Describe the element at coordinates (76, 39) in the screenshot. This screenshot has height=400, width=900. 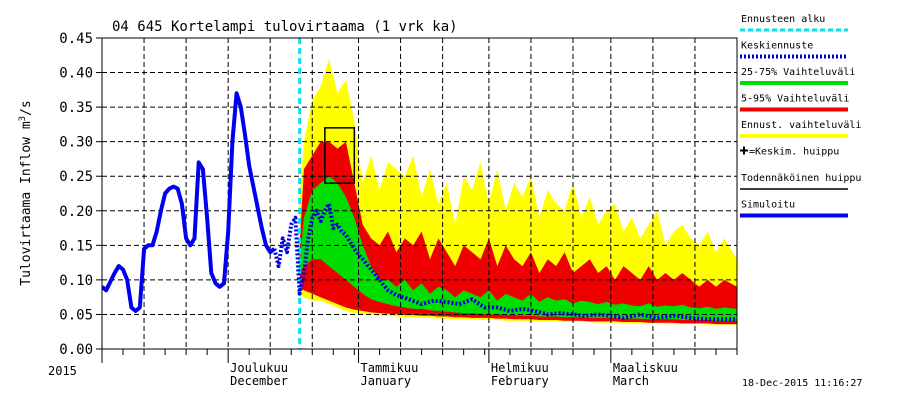
I see `y-tick-label-9: 0.45` at that location.